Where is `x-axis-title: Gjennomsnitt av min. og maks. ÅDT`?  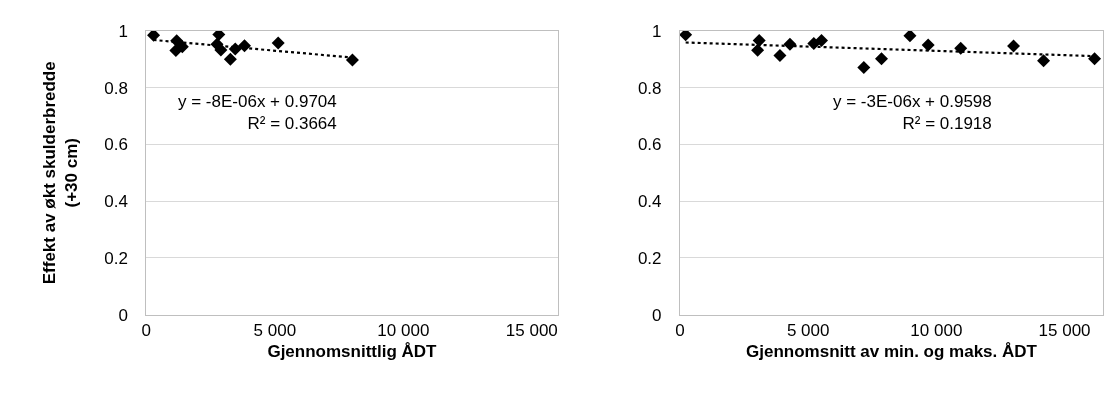 x-axis-title: Gjennomsnitt av min. og maks. ÅDT is located at coordinates (892, 352).